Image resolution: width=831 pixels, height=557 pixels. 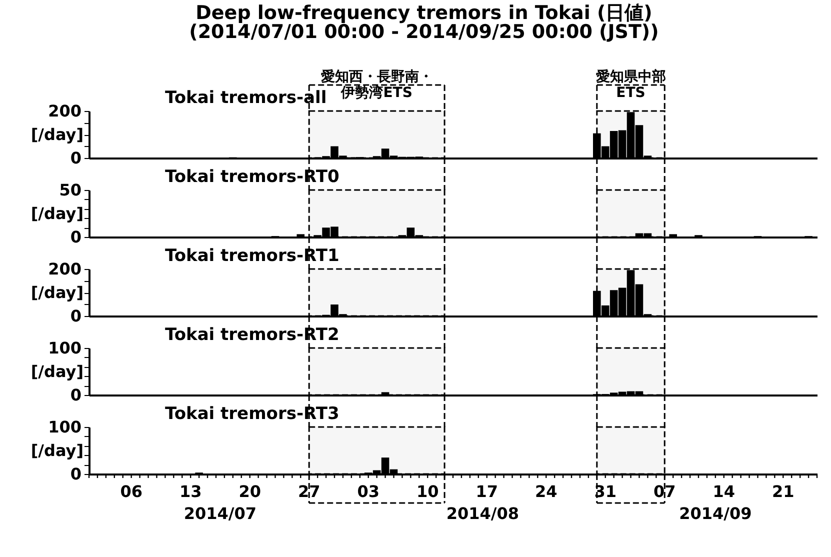 I want to click on x-tick-label: 07, so click(x=664, y=491).